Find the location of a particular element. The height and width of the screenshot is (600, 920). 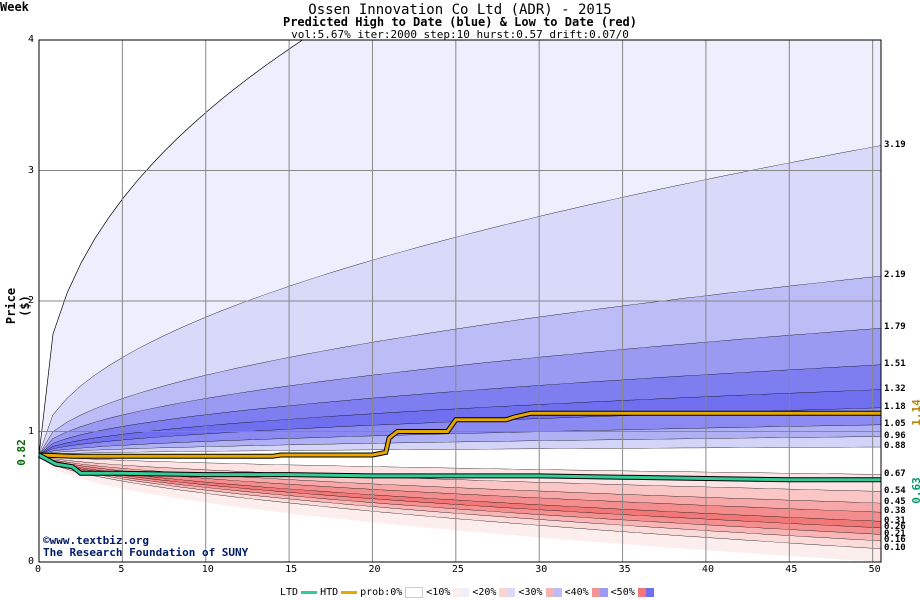

x-tick-label: 30 is located at coordinates (541, 569).